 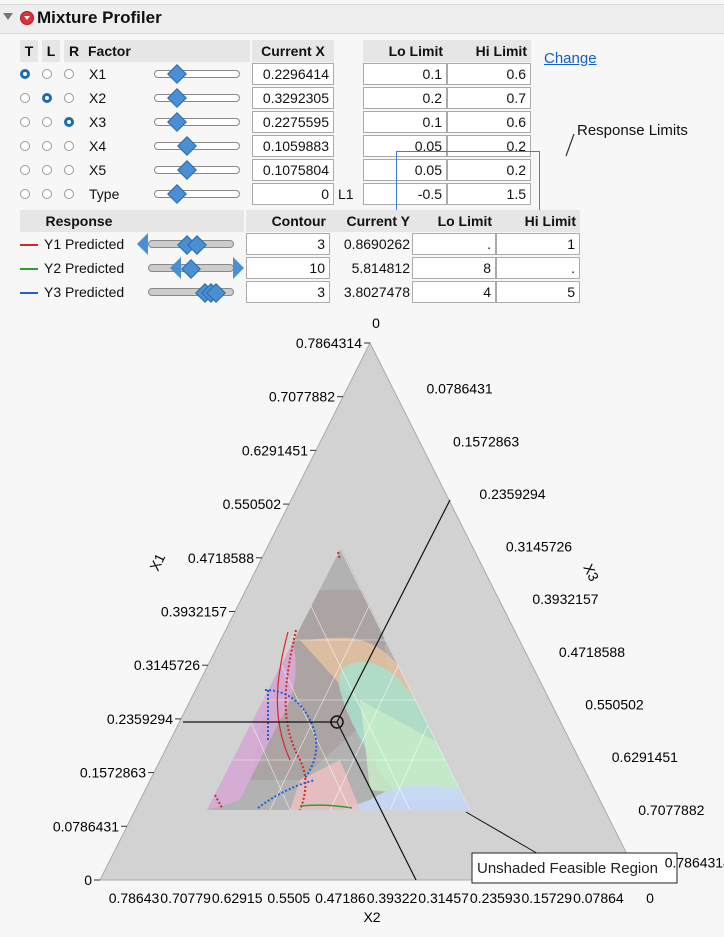 I want to click on col-header-contour: Contour, so click(x=288, y=221).